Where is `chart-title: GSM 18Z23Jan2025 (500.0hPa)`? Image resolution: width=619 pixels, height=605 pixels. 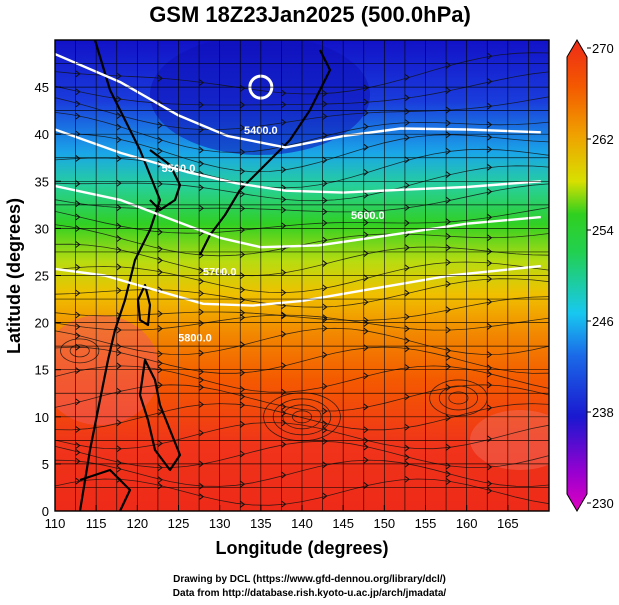
chart-title: GSM 18Z23Jan2025 (500.0hPa) is located at coordinates (310, 14).